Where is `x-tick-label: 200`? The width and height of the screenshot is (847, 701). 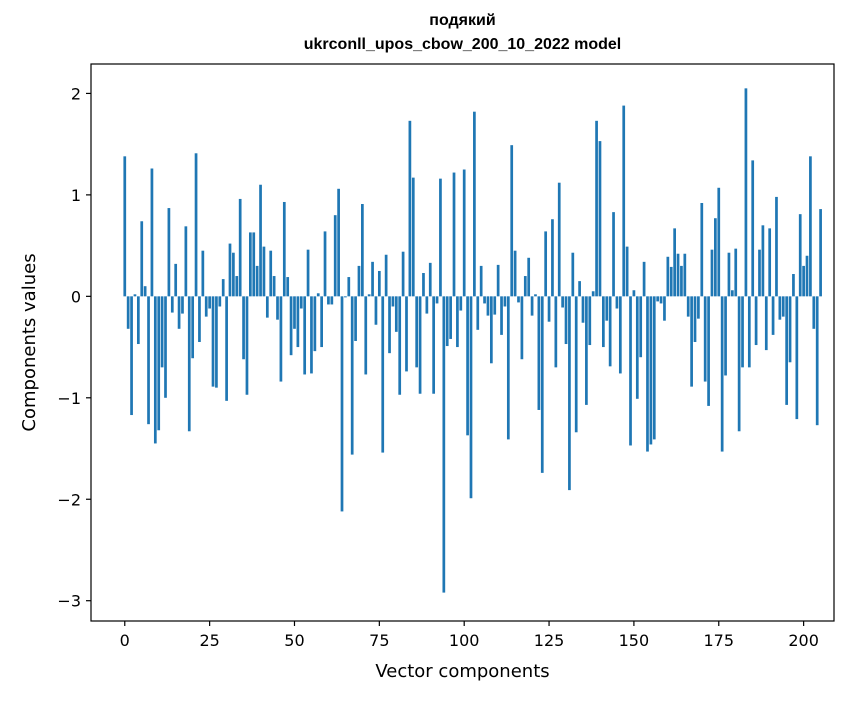 x-tick-label: 200 is located at coordinates (803, 640).